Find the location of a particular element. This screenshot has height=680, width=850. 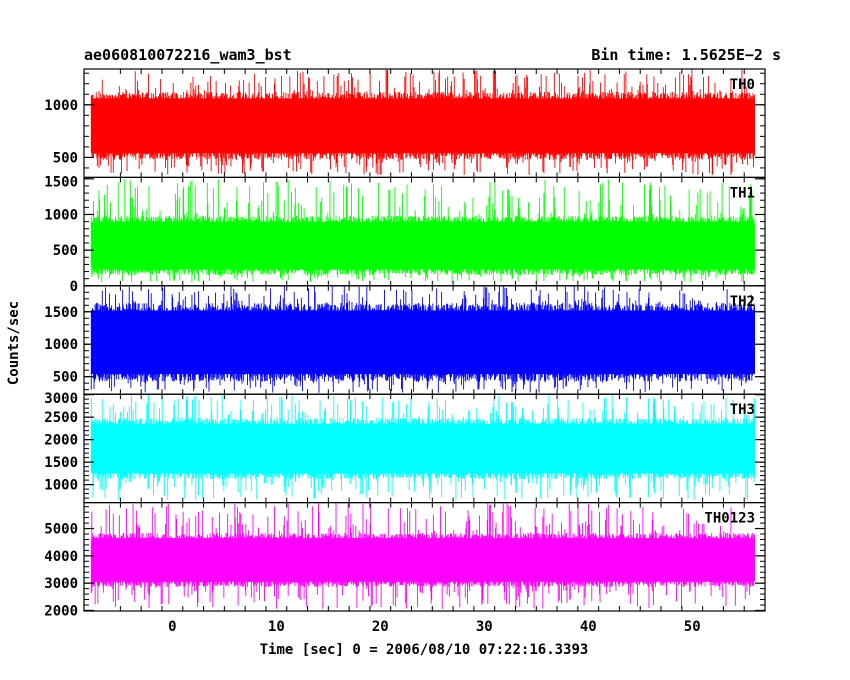

x-axis: 0 10 20 30 40 50 is located at coordinates (434, 627).